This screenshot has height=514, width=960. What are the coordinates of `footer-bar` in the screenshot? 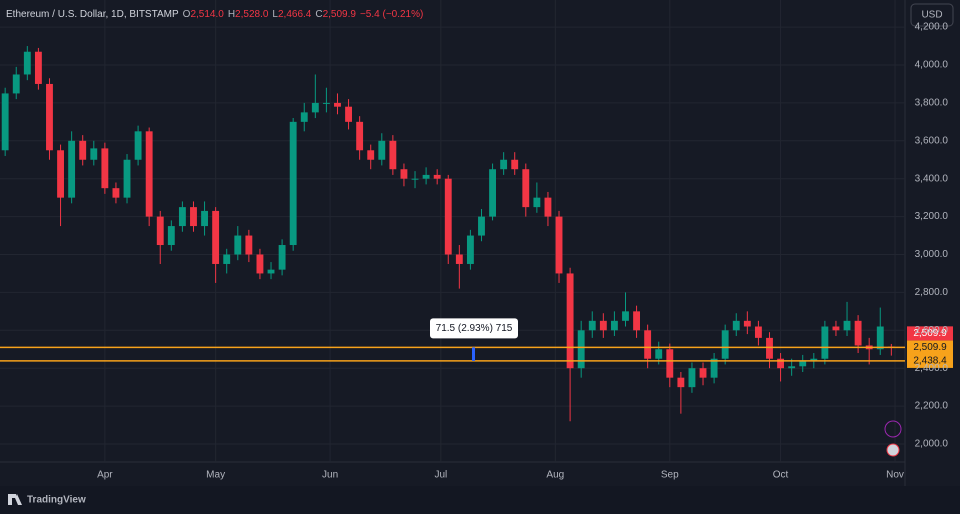 It's located at (480, 500).